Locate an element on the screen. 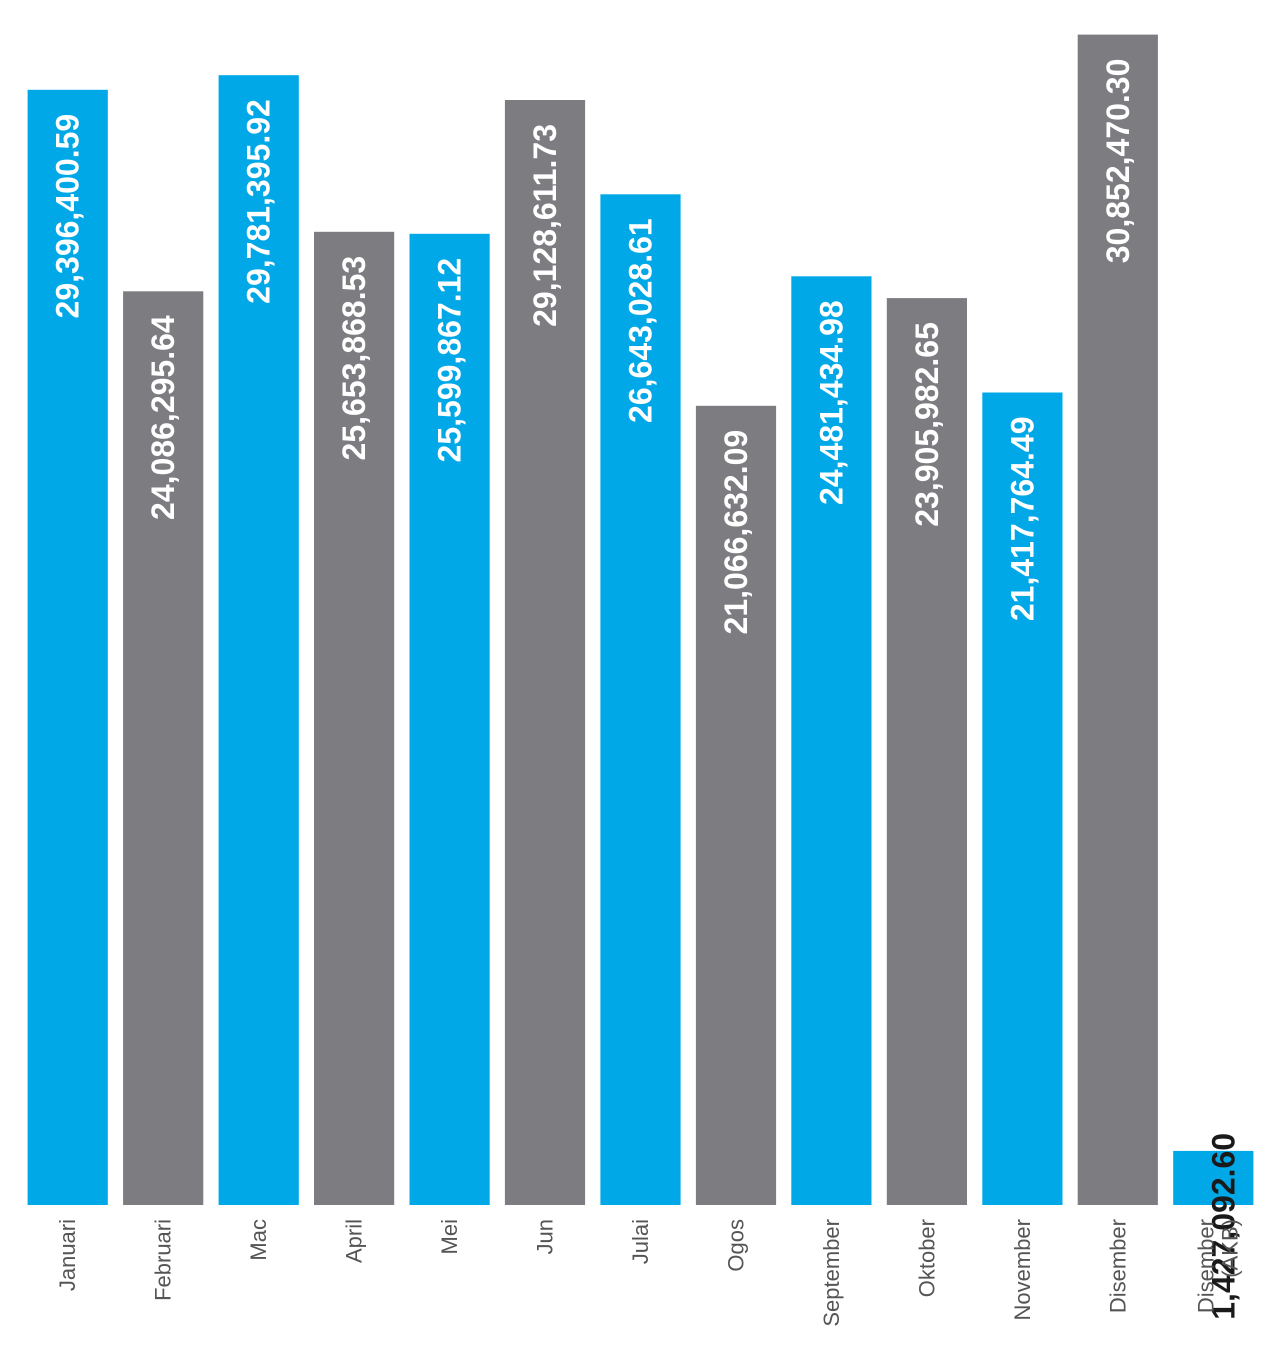 Image resolution: width=1261 pixels, height=1345 pixels. value-label-april: 25,653,868.53 is located at coordinates (354, 358).